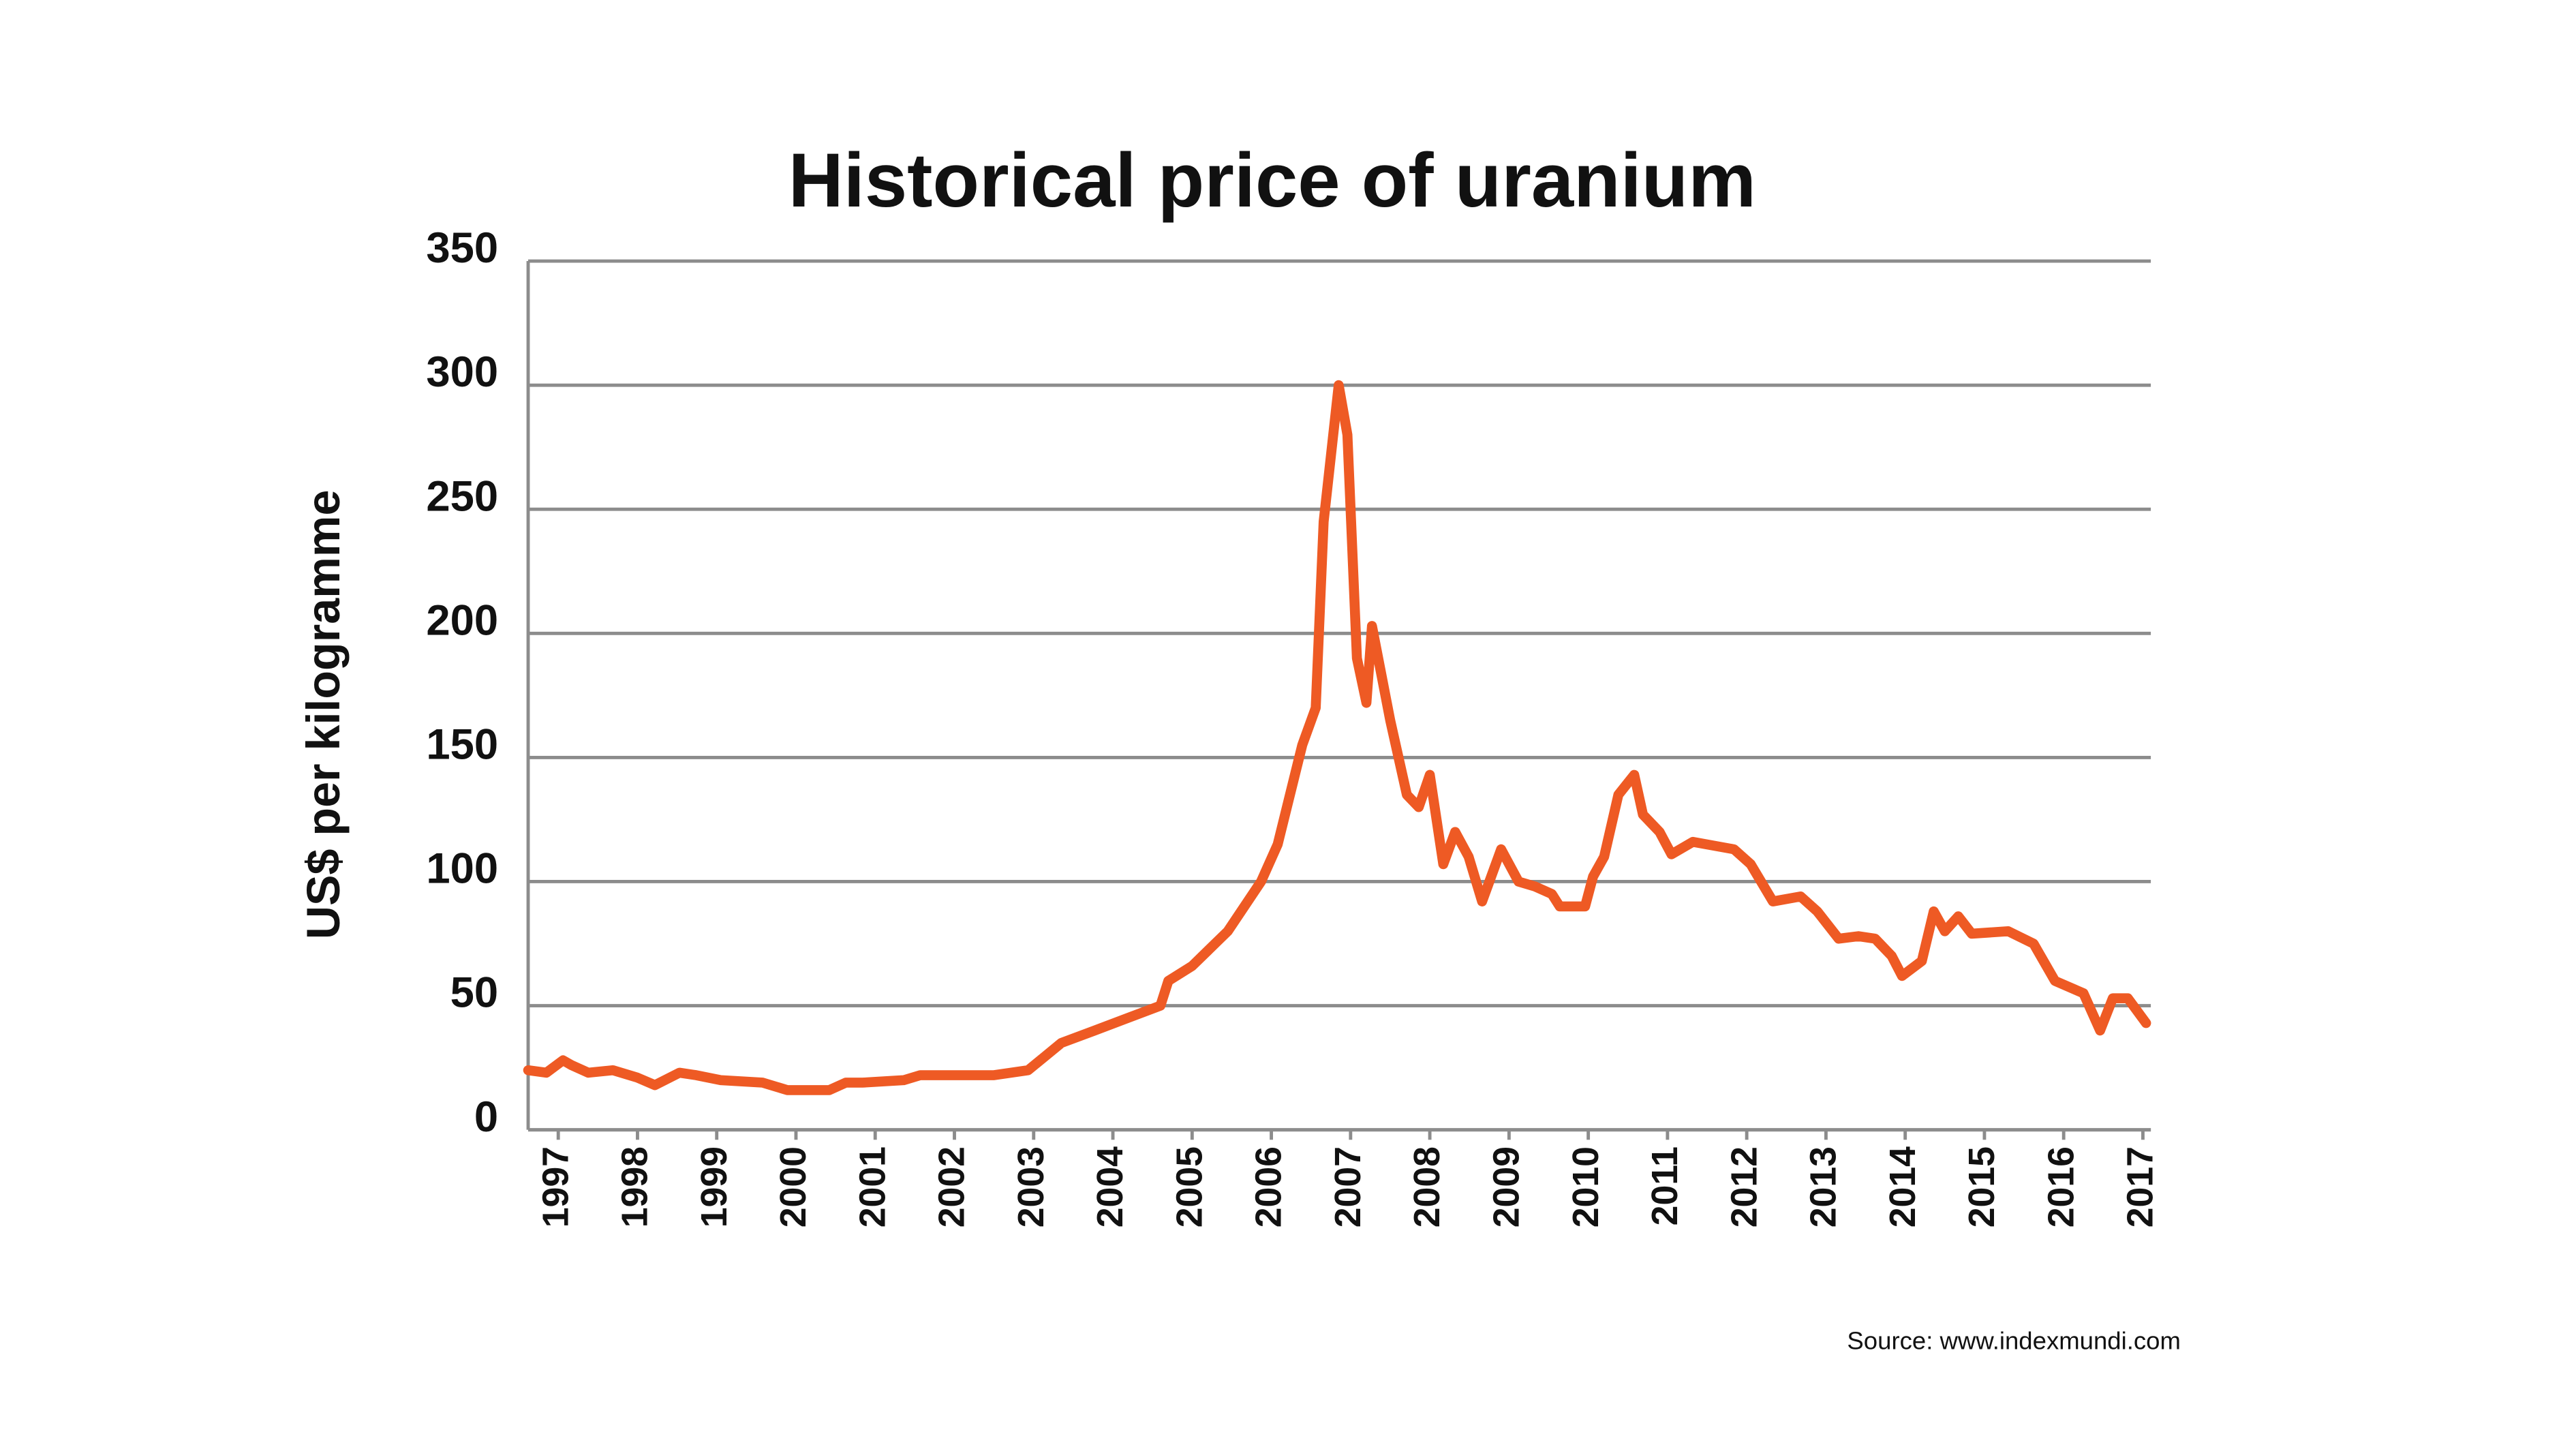 Image resolution: width=2576 pixels, height=1449 pixels. What do you see at coordinates (1823, 1186) in the screenshot?
I see `x-tick-label: 2013` at bounding box center [1823, 1186].